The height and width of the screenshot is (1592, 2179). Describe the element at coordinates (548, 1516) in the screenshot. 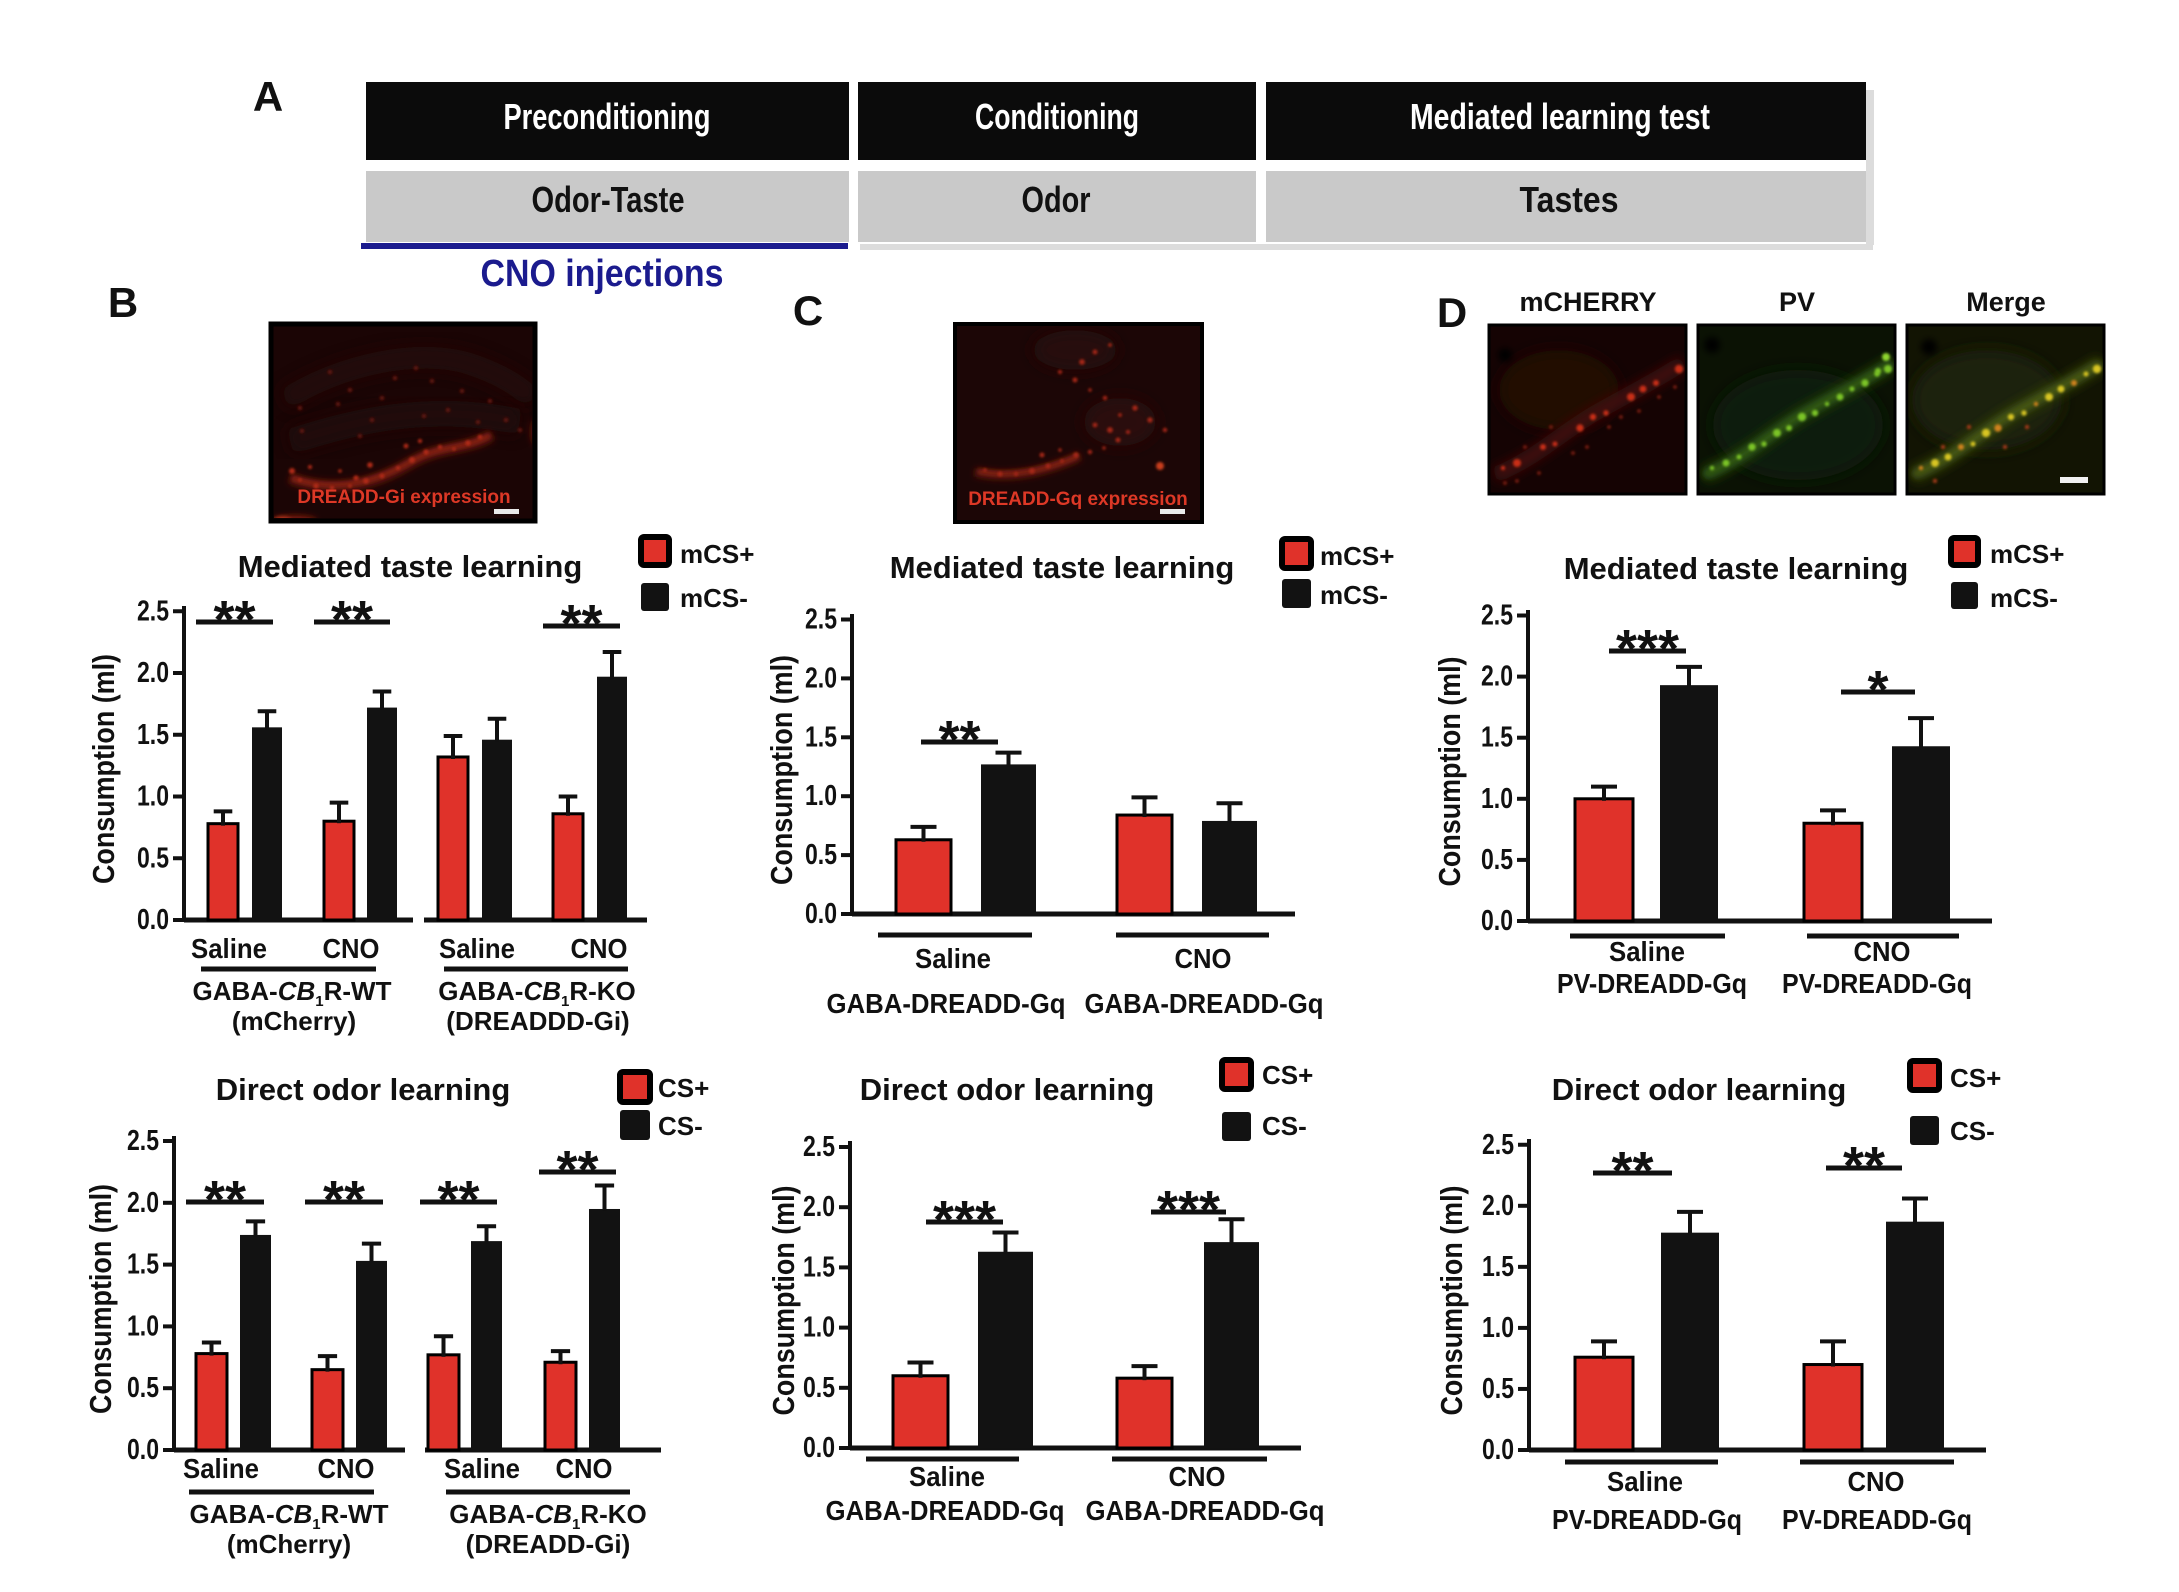

I see `svg-text: GABA-CB1R-KO` at that location.